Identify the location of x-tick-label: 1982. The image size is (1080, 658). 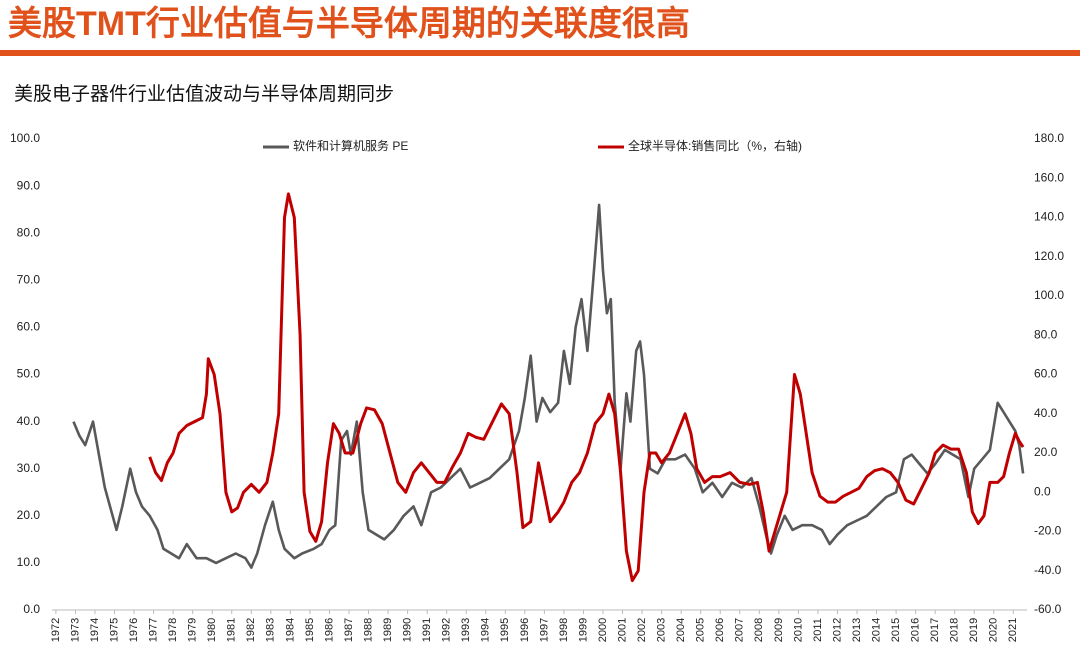
(251, 630).